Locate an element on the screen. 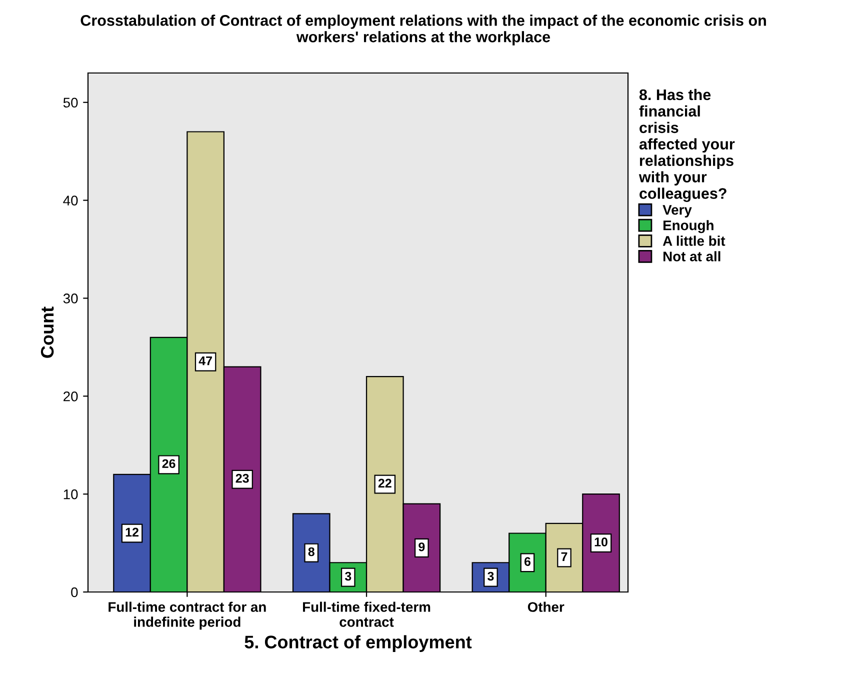 The height and width of the screenshot is (685, 847). data-label: 9 is located at coordinates (421, 547).